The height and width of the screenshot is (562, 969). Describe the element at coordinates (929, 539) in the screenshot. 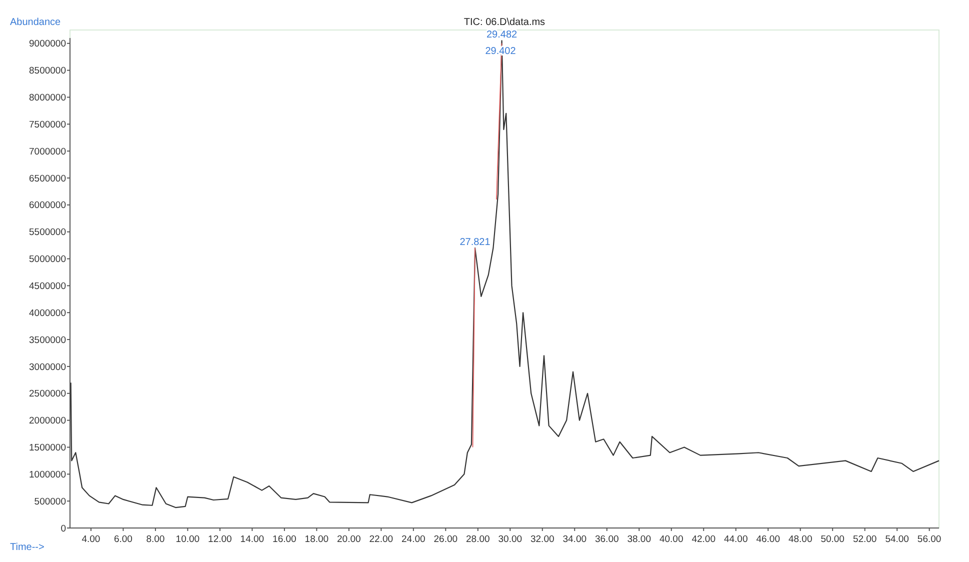

I see `x-tick-label: 56.00` at that location.